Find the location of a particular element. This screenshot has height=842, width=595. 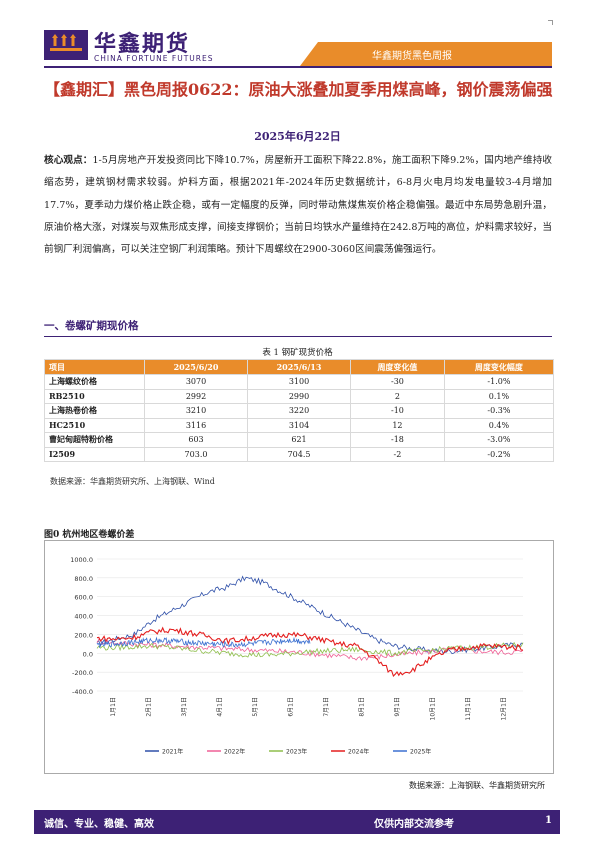

company-name-en: CHINA FORTUNE FUTURES is located at coordinates (154, 58).